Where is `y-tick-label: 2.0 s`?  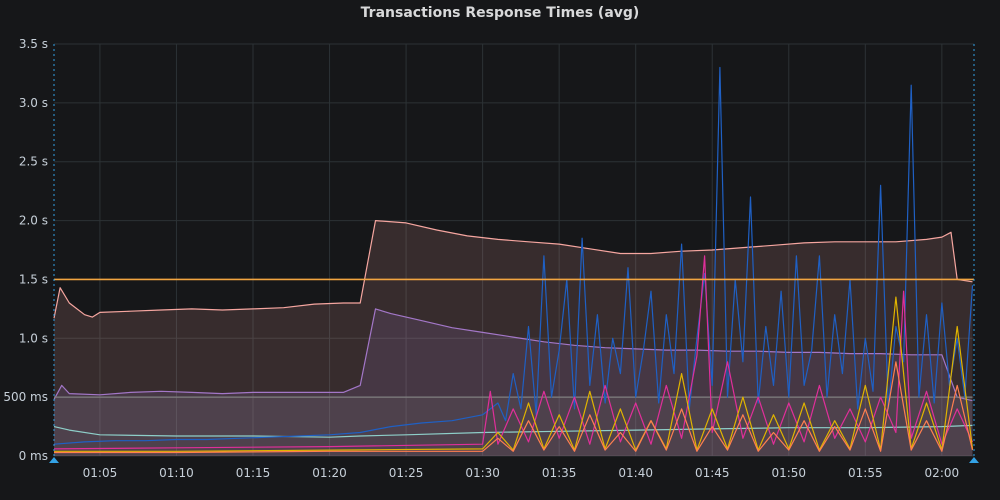 y-tick-label: 2.0 s is located at coordinates (33, 221).